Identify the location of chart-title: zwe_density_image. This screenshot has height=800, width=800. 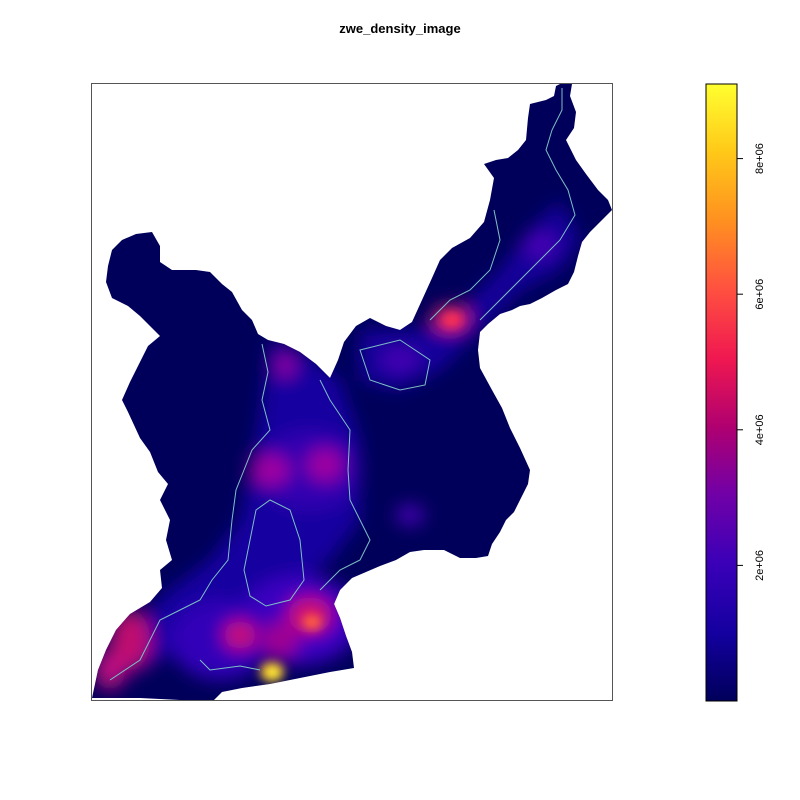
(400, 28).